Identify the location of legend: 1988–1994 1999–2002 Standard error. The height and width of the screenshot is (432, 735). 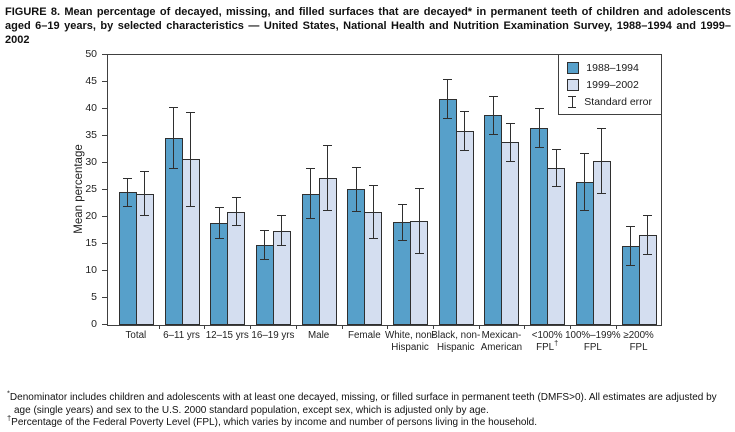
(610, 84).